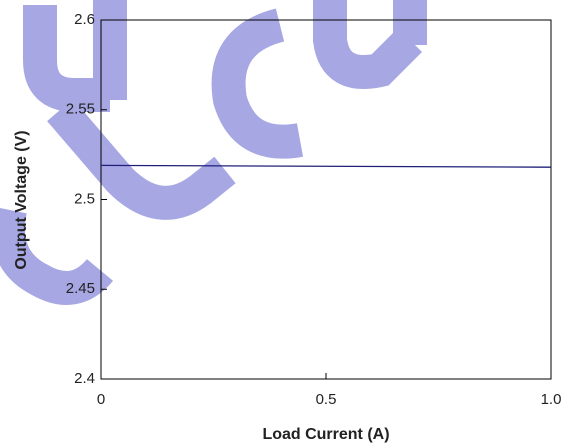 Image resolution: width=572 pixels, height=444 pixels. What do you see at coordinates (326, 399) in the screenshot?
I see `x-tick-label: 0.5` at bounding box center [326, 399].